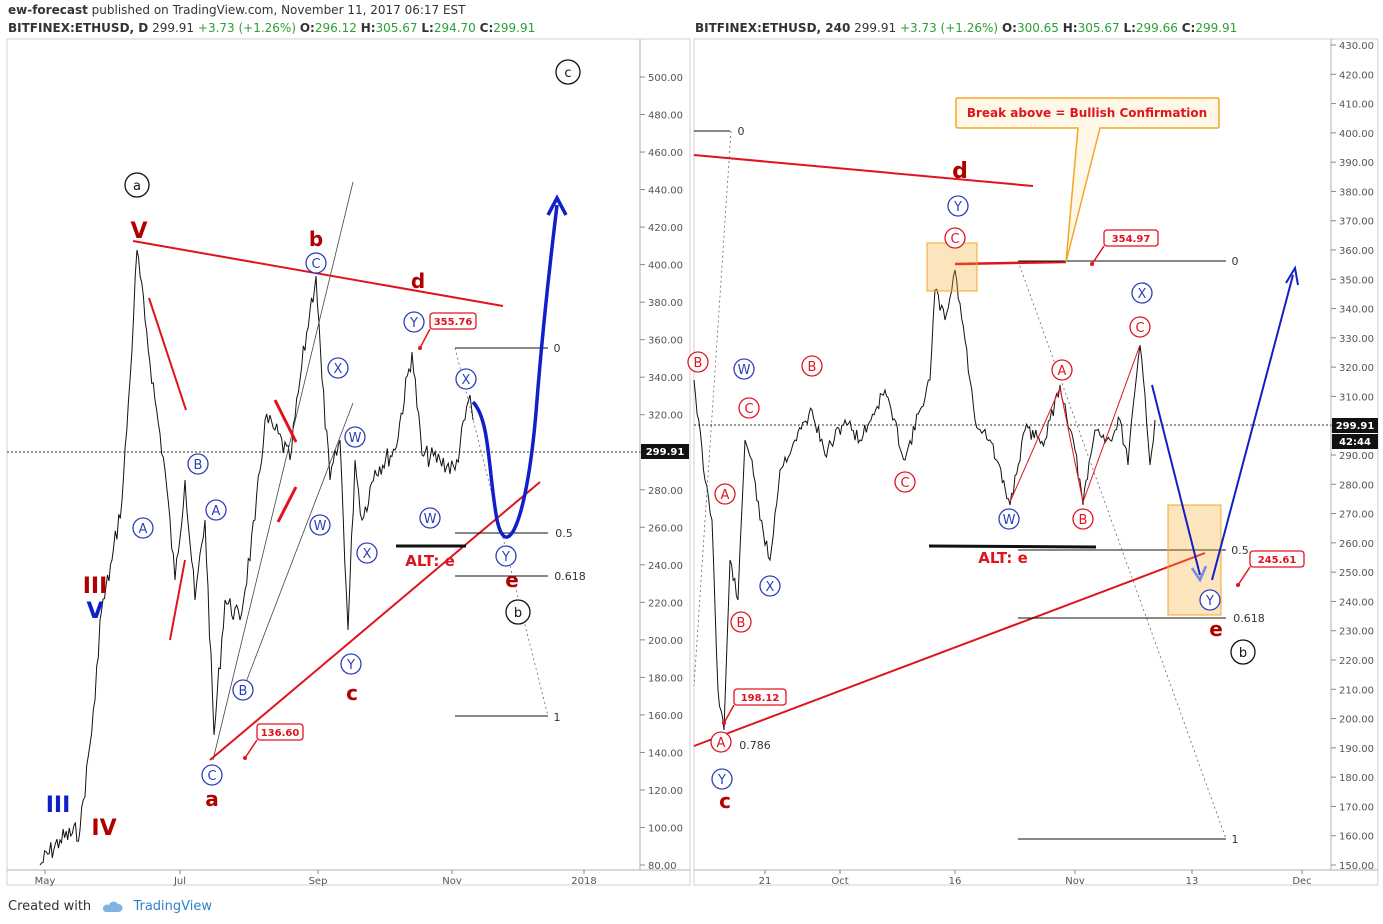  Describe the element at coordinates (564, 533) in the screenshot. I see `fib-level-label: 0.5` at that location.